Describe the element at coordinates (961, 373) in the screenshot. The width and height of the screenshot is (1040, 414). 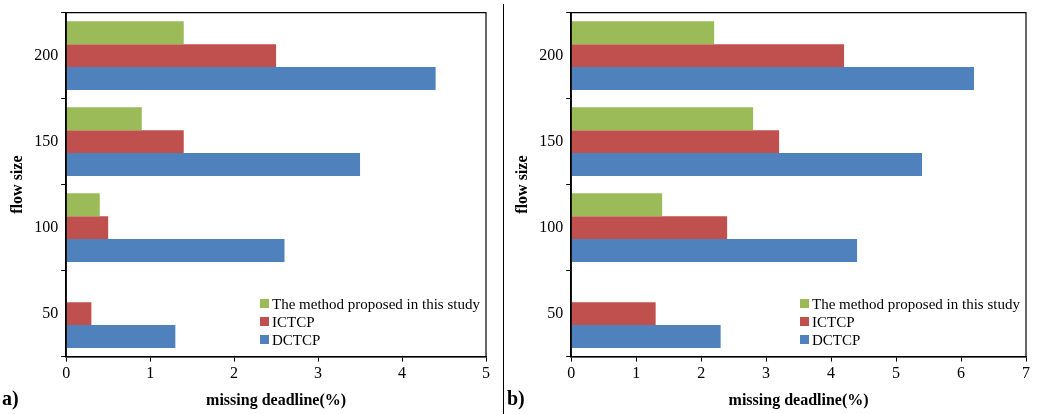
I see `x-tick-label: 6` at that location.